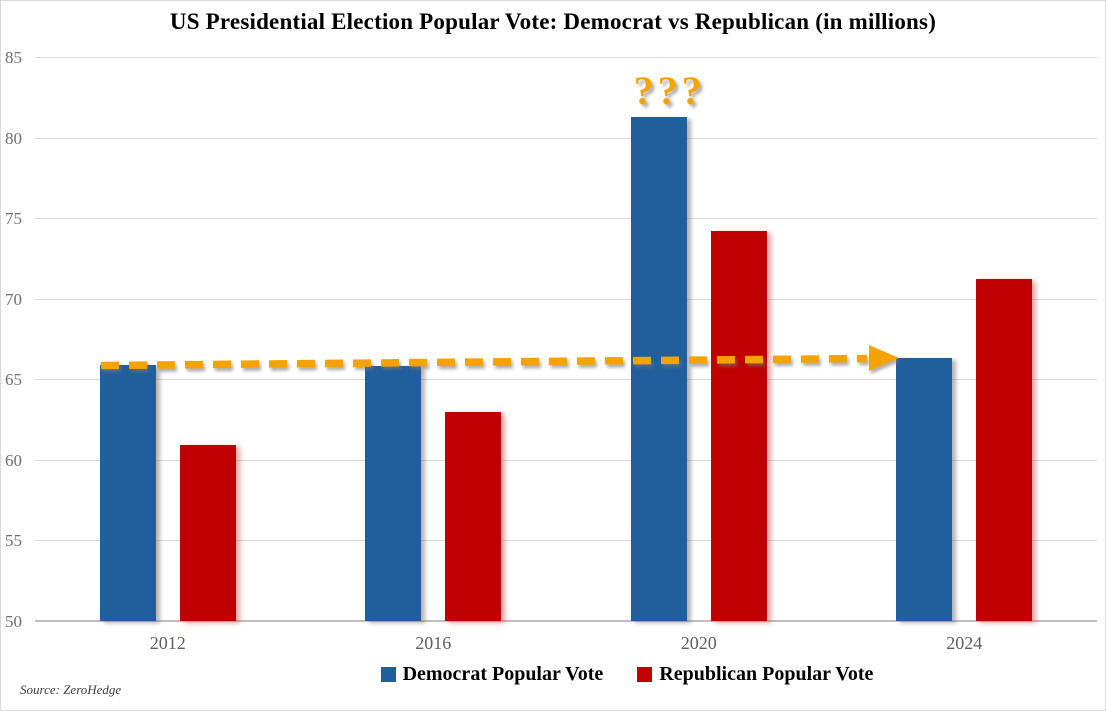  What do you see at coordinates (964, 643) in the screenshot?
I see `x-axis-tick-label: 2024` at bounding box center [964, 643].